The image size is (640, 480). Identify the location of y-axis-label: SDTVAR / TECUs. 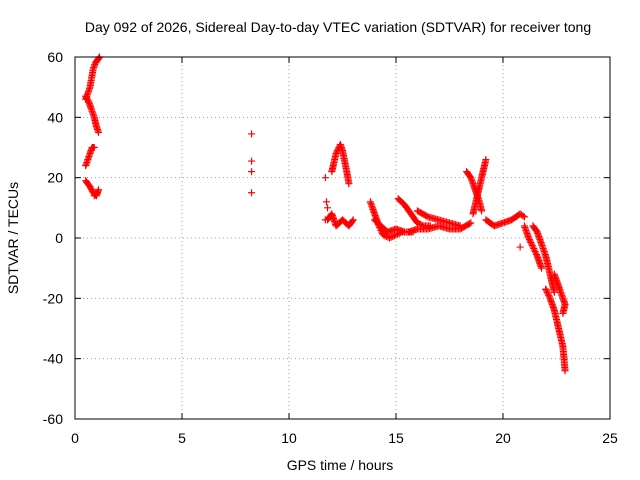
(13, 238).